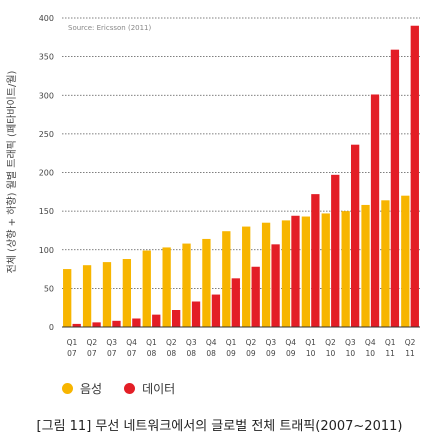 This screenshot has height=447, width=439. What do you see at coordinates (159, 389) in the screenshot?
I see `legend-label-data: 데이터` at bounding box center [159, 389].